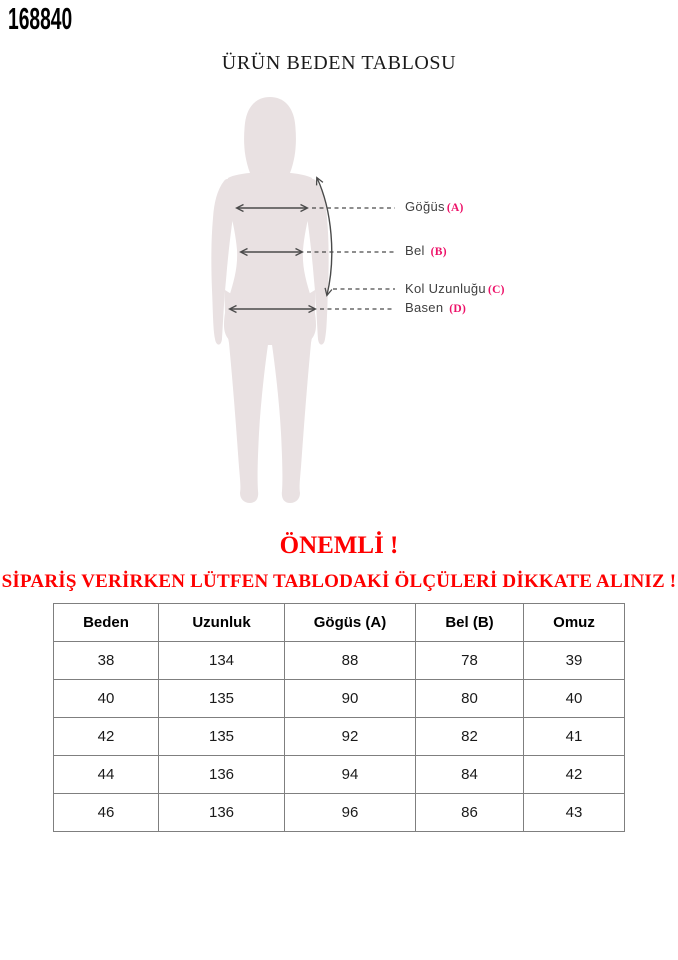  Describe the element at coordinates (469, 622) in the screenshot. I see `col-header-bel: Bel (B)` at that location.